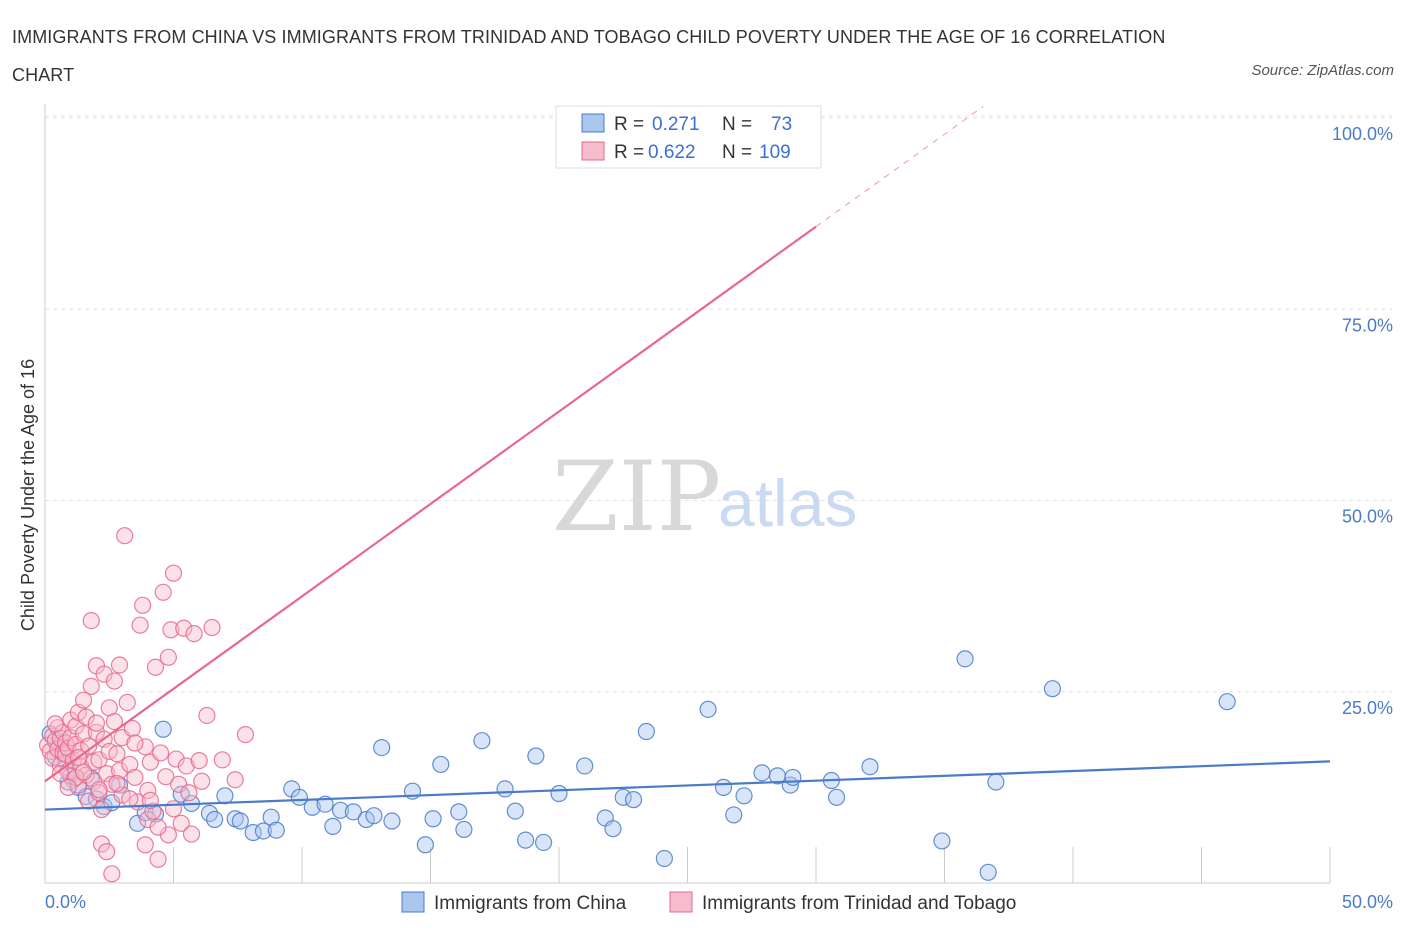 Image resolution: width=1406 pixels, height=930 pixels. I want to click on stats-n-label-trinidad: N =, so click(737, 152).